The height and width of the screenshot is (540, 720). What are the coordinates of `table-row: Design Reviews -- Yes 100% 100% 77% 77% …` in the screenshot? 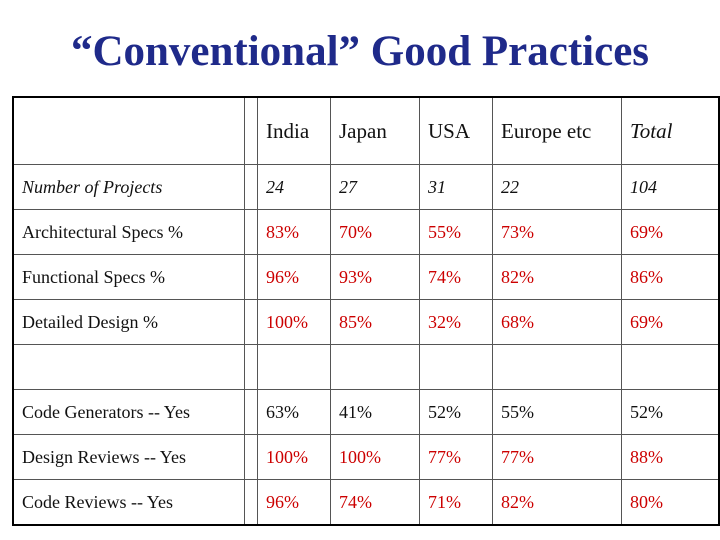 It's located at (366, 457).